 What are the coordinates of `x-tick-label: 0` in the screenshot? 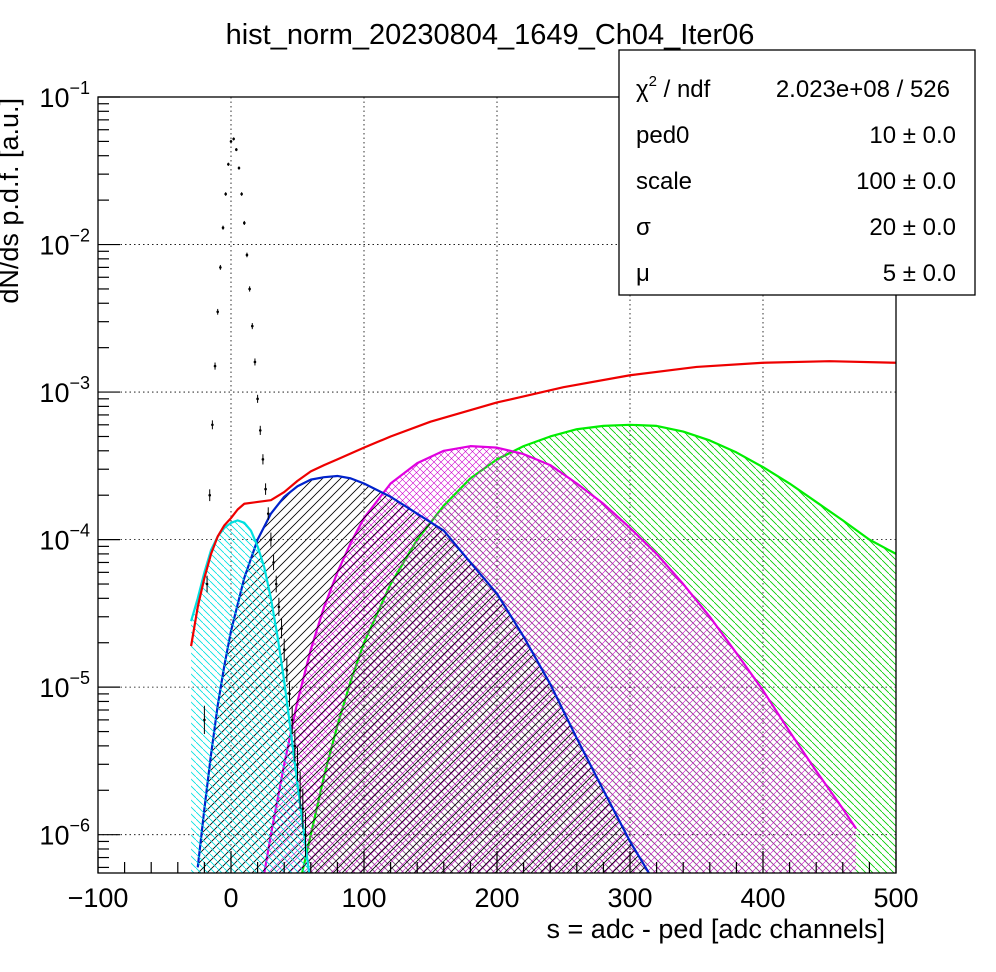 It's located at (230, 898).